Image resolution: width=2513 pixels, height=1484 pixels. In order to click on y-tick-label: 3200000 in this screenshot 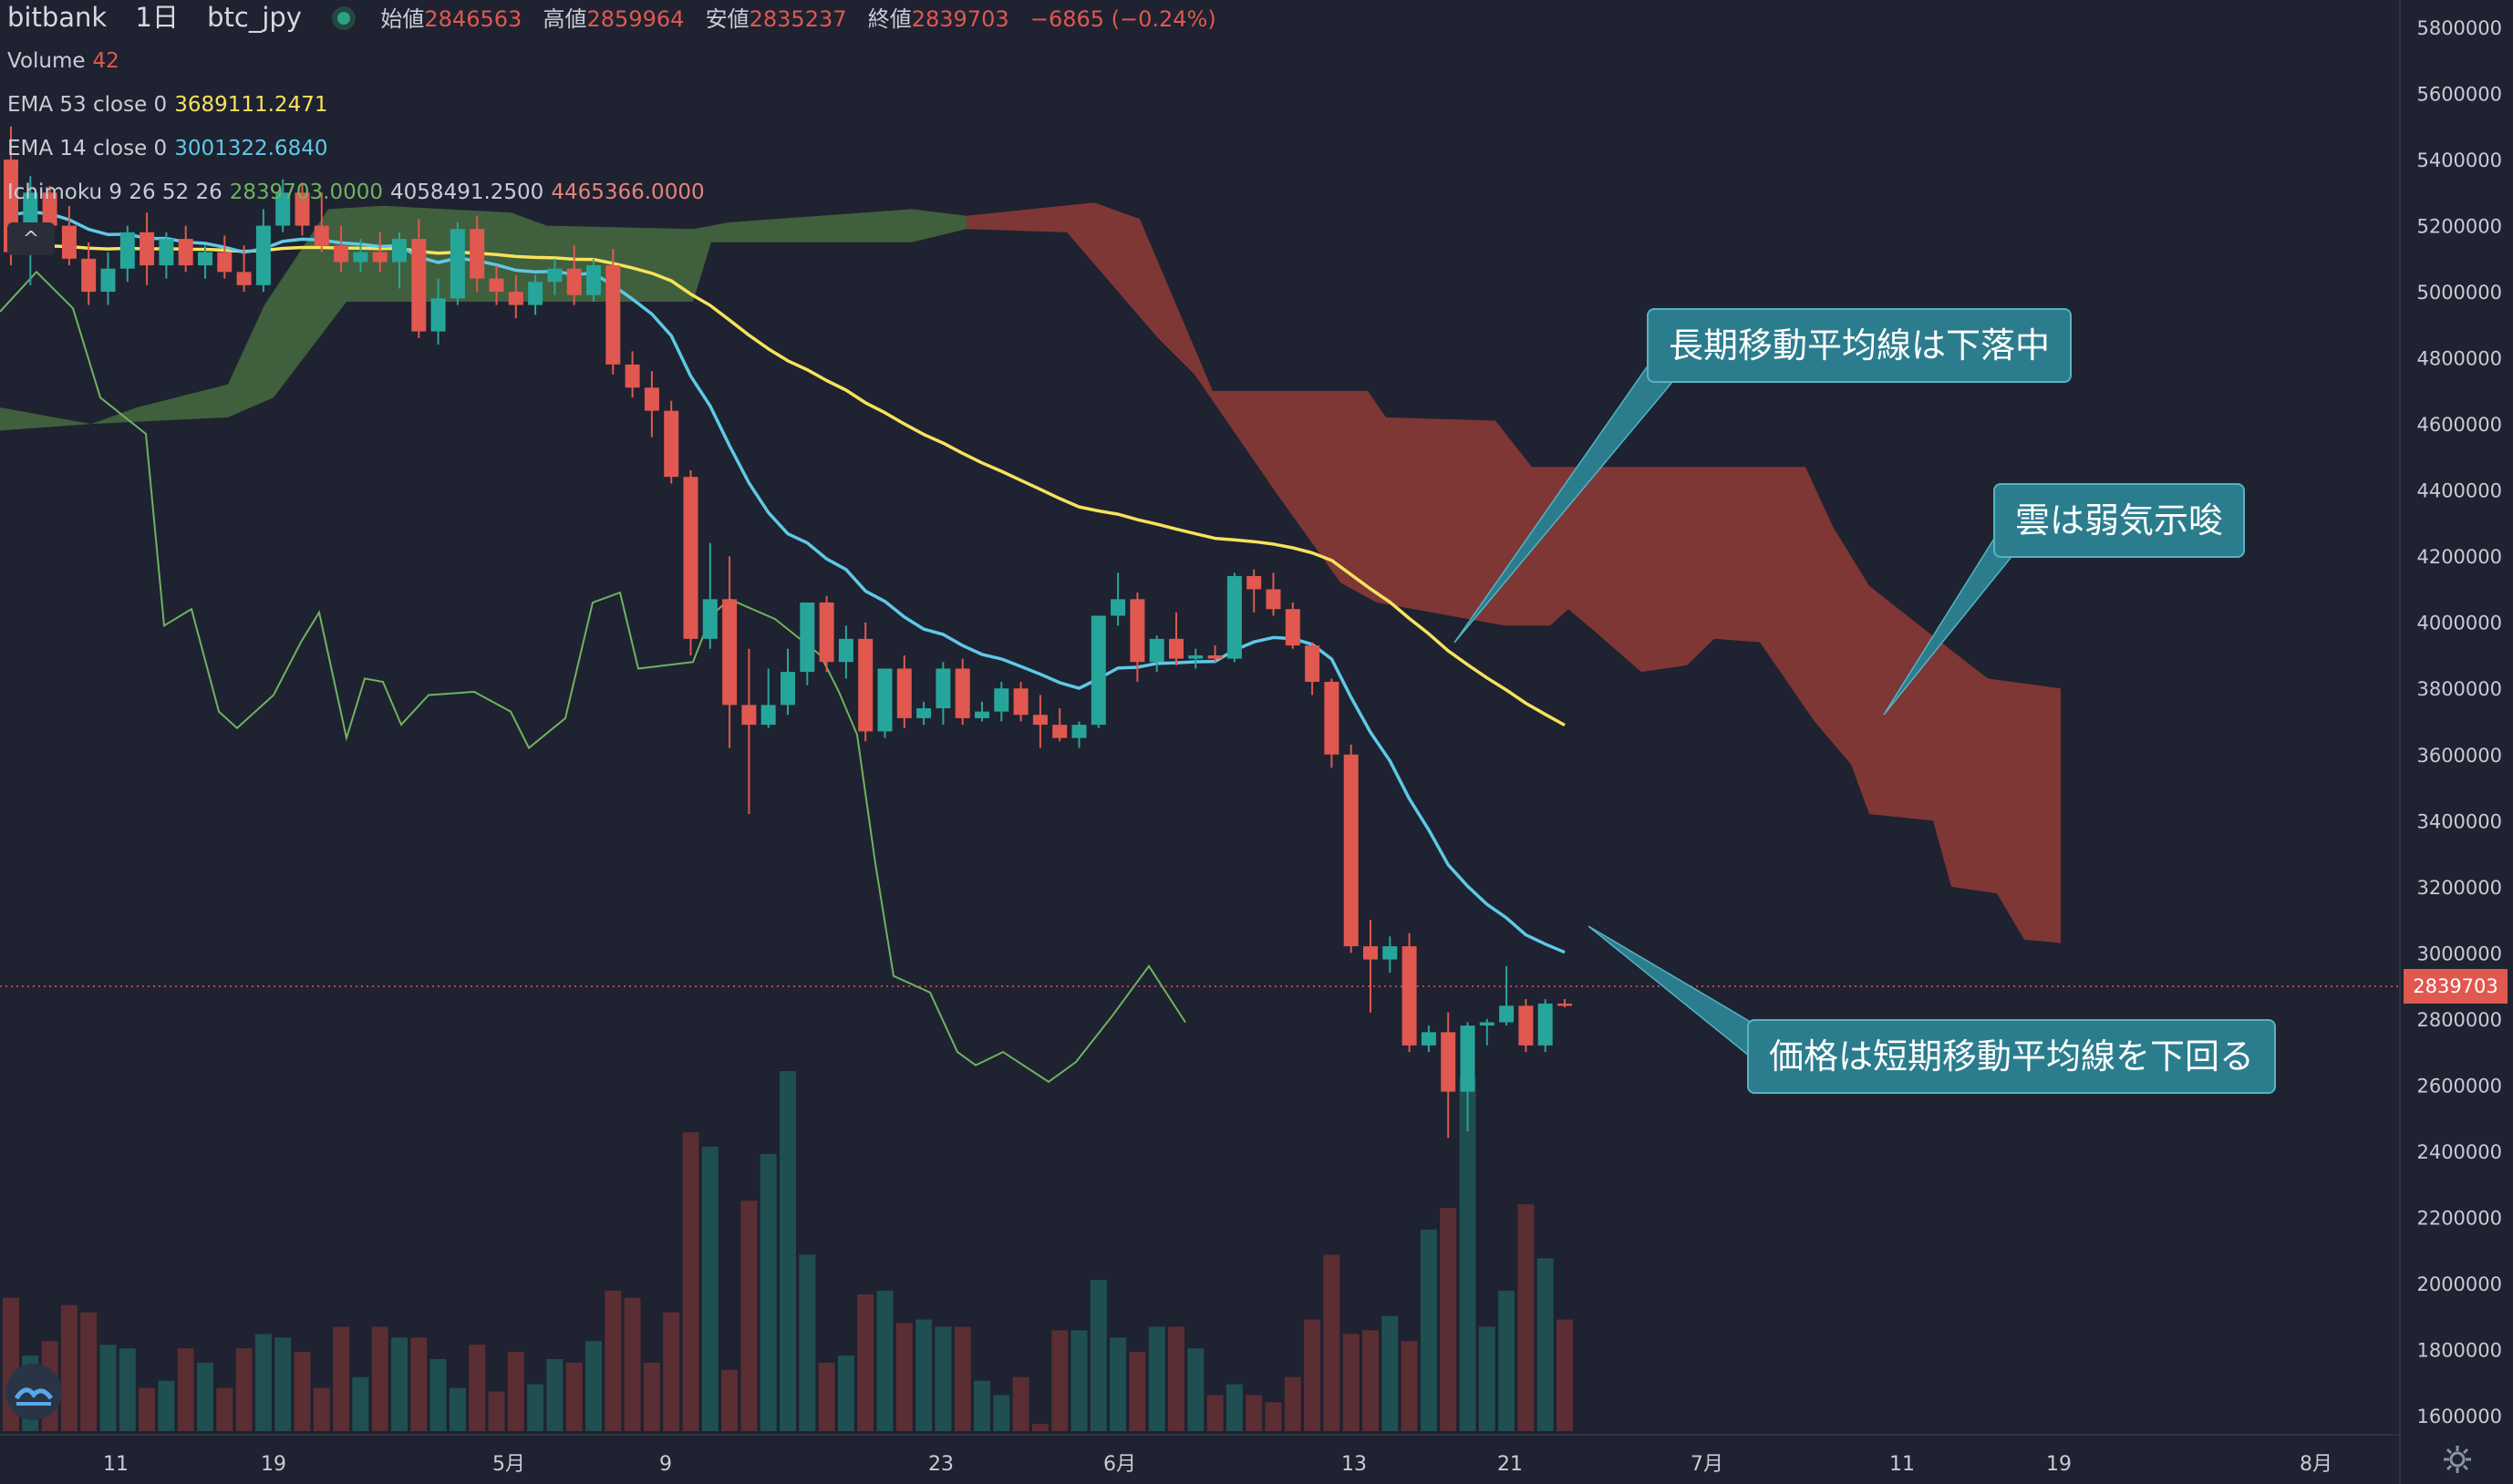, I will do `click(2459, 888)`.